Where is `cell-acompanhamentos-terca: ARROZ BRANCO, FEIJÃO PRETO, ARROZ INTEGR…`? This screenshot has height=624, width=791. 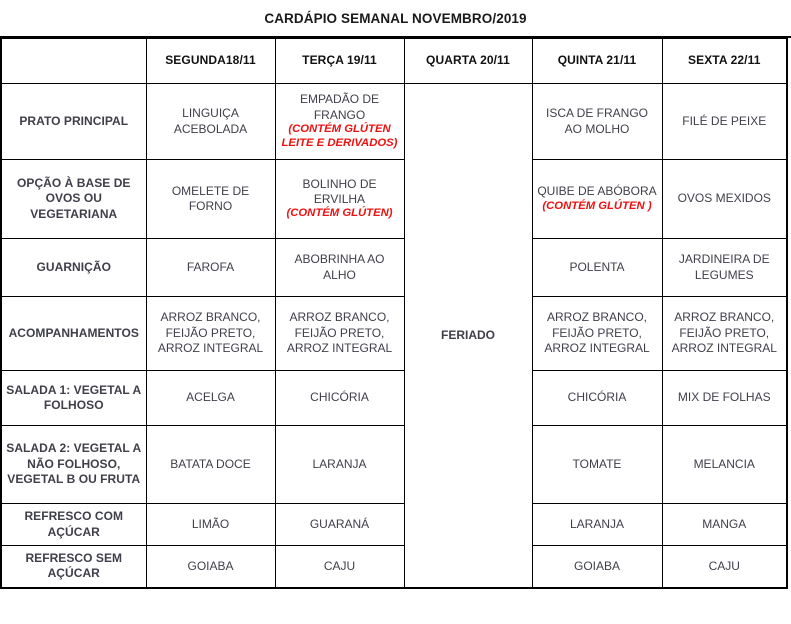 cell-acompanhamentos-terca: ARROZ BRANCO, FEIJÃO PRETO, ARROZ INTEGR… is located at coordinates (339, 333).